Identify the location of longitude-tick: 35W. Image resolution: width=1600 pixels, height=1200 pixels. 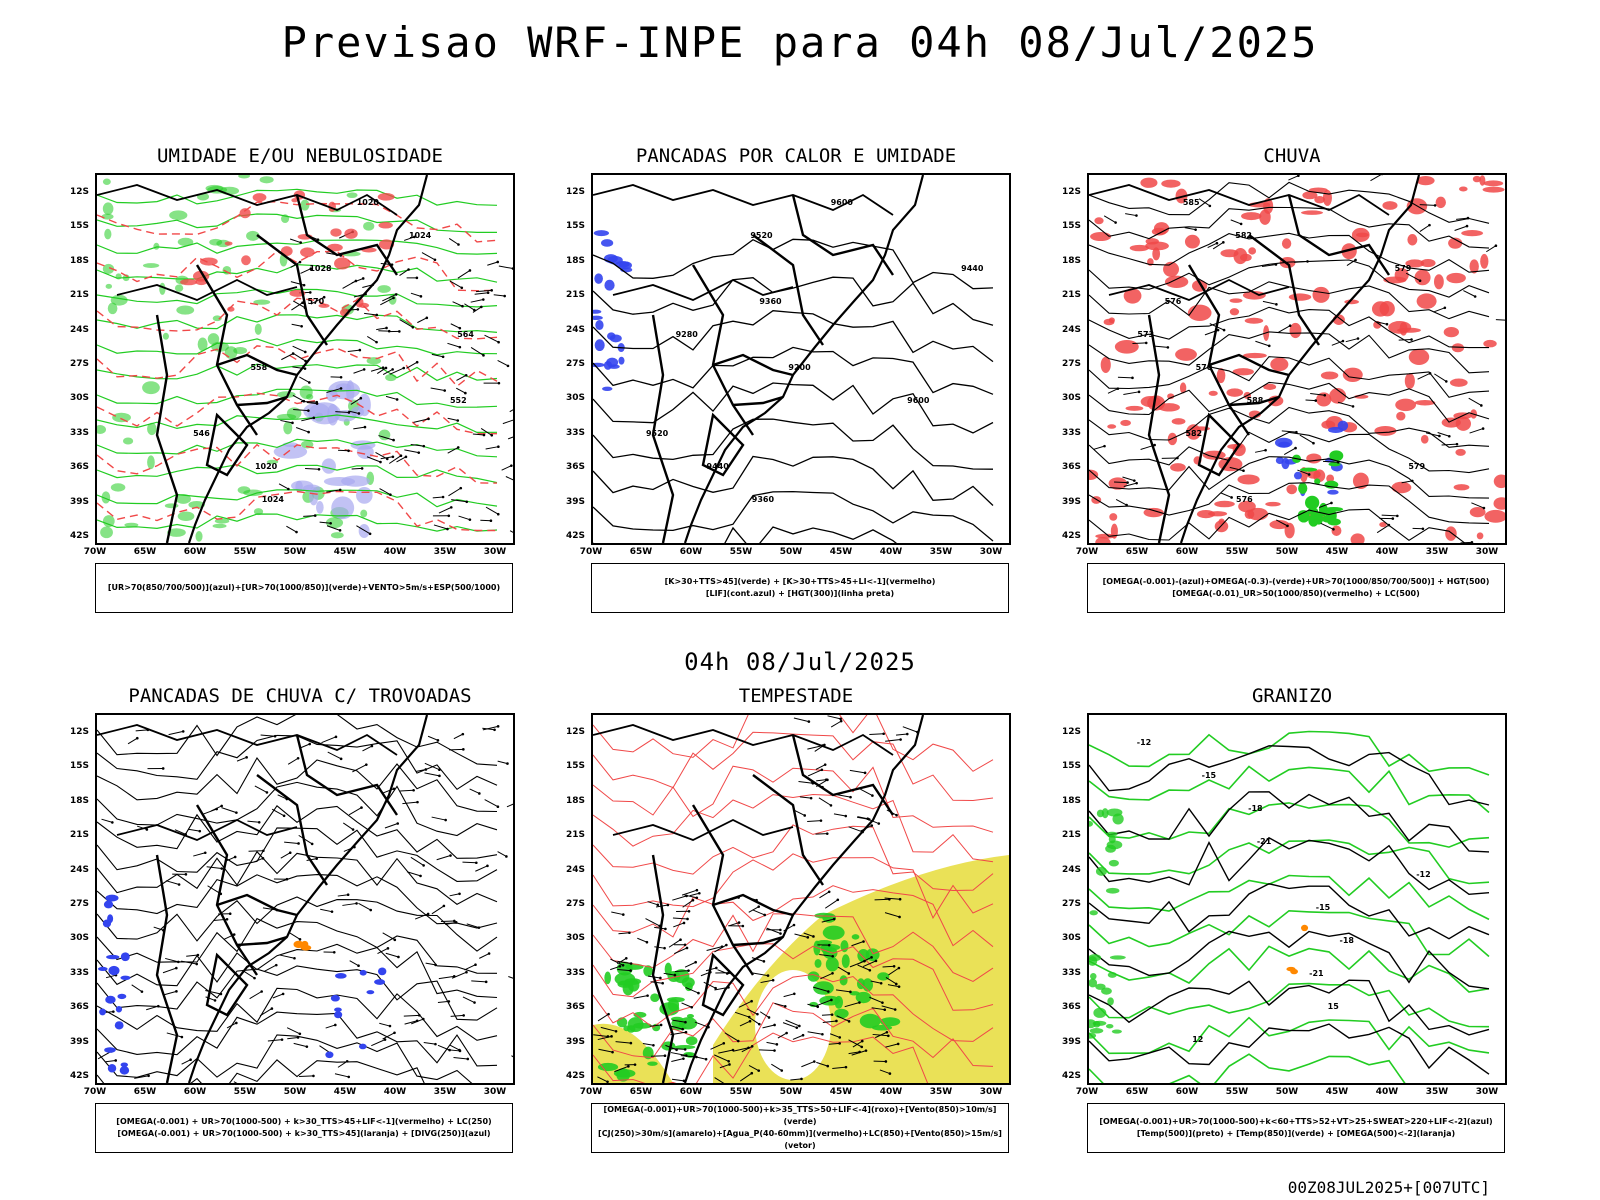
(1437, 552).